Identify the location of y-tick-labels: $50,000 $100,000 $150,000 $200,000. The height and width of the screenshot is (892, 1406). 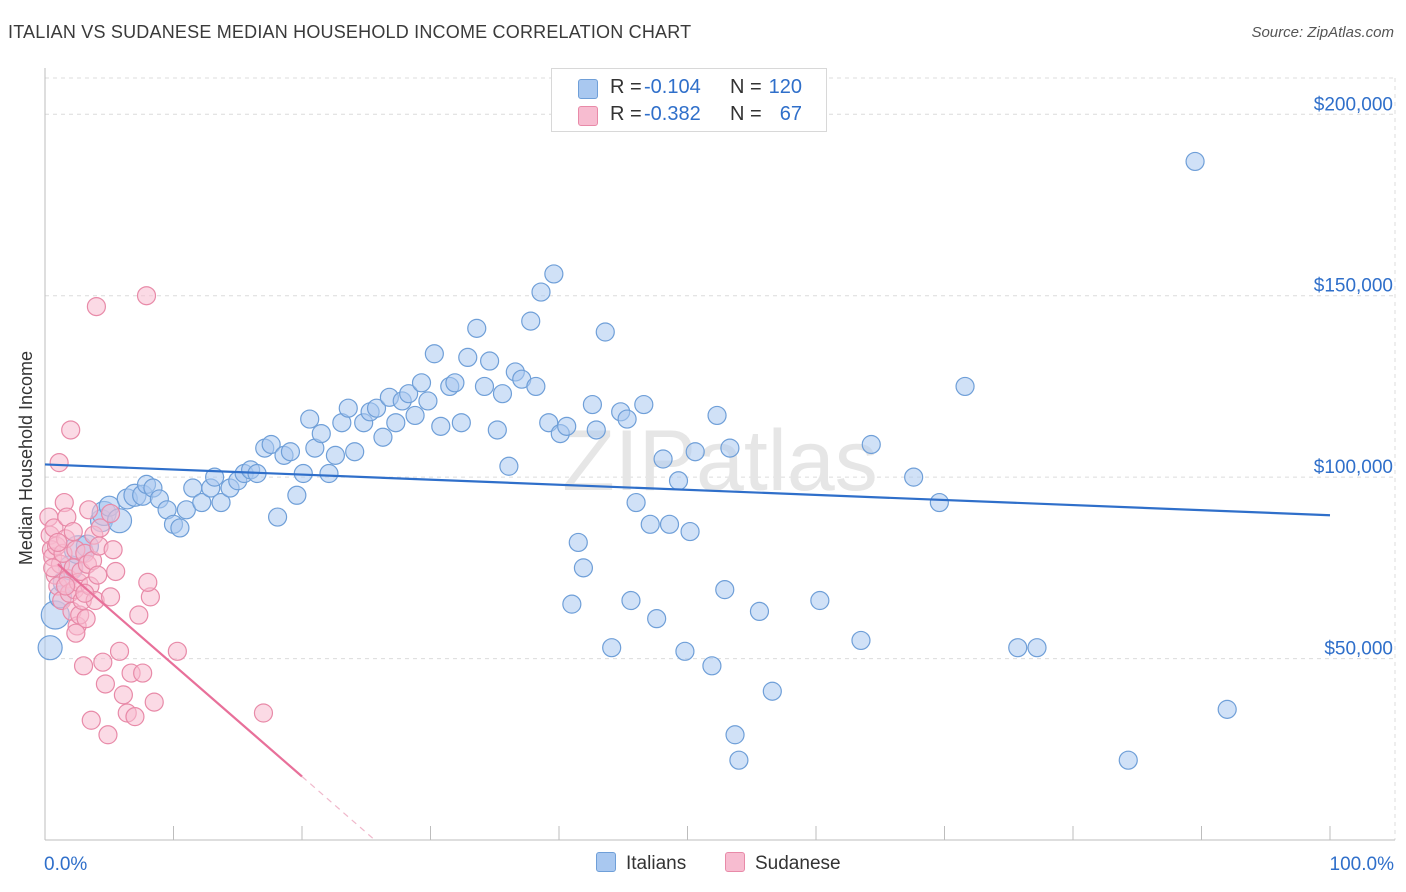
(1353, 376).